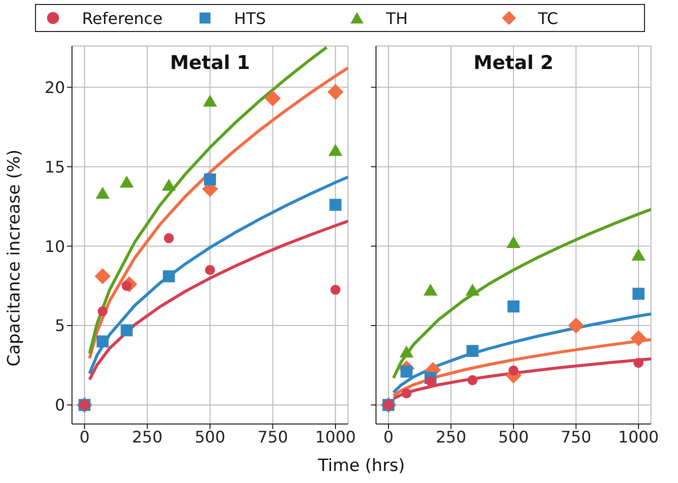 This screenshot has height=483, width=678. What do you see at coordinates (59, 326) in the screenshot?
I see `y-tick-label: 5` at bounding box center [59, 326].